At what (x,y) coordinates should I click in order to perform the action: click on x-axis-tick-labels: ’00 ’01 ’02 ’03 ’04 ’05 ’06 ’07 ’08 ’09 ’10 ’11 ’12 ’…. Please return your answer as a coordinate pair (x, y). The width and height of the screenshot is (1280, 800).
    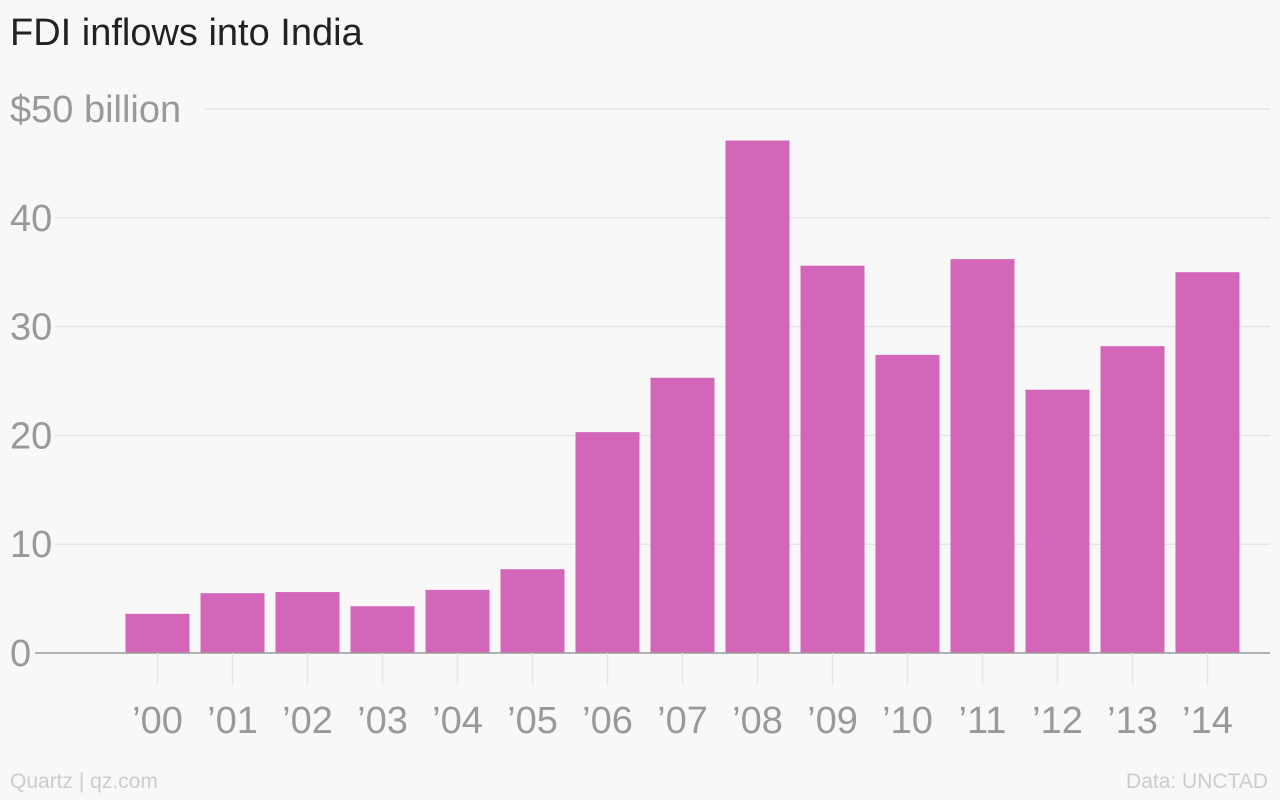
    Looking at the image, I should click on (682, 721).